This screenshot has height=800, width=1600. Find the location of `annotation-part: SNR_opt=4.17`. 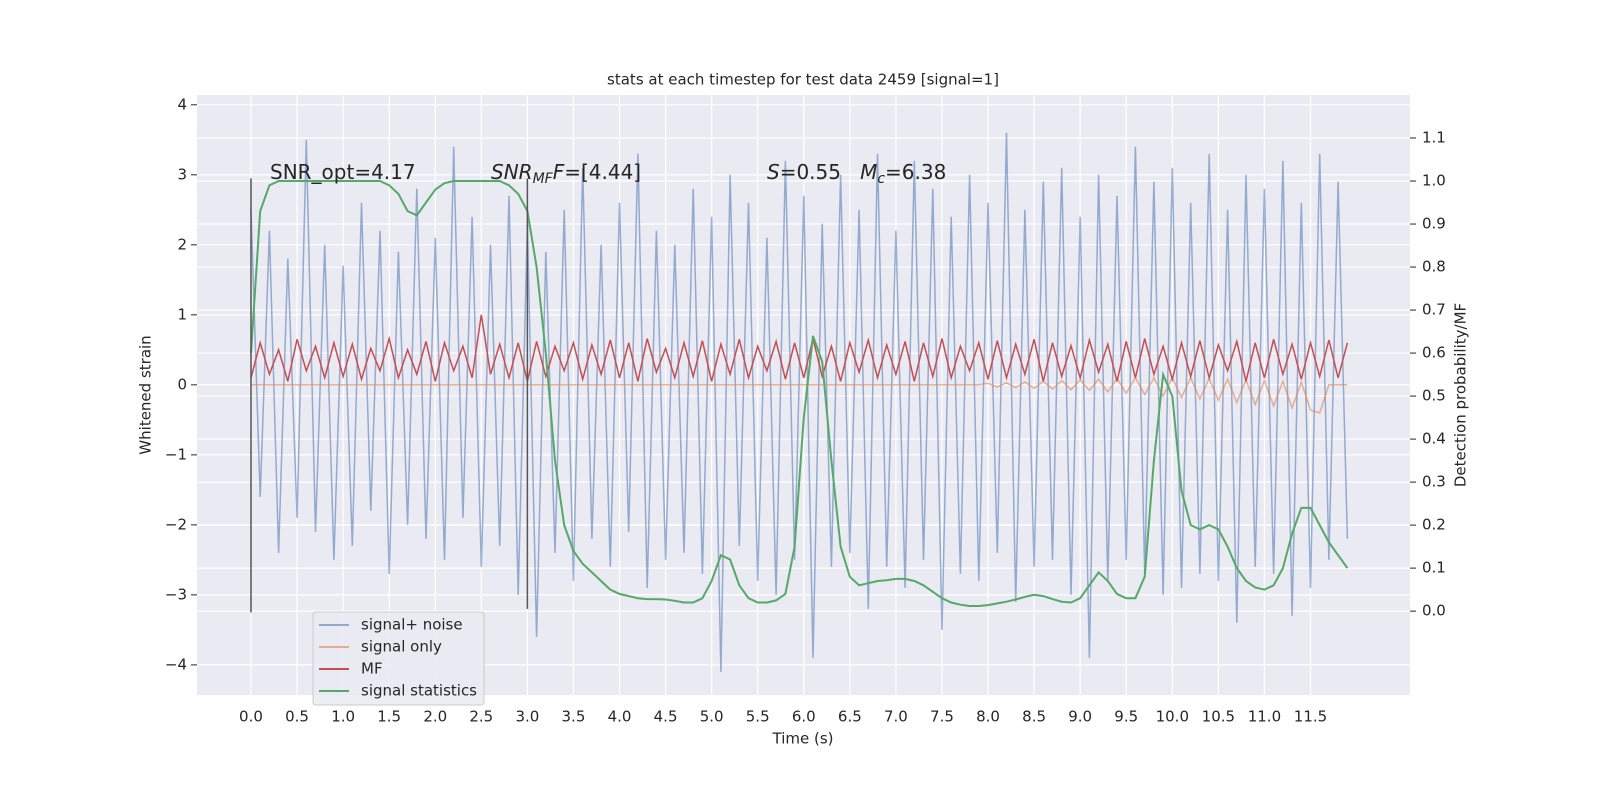

annotation-part: SNR_opt=4.17 is located at coordinates (343, 172).